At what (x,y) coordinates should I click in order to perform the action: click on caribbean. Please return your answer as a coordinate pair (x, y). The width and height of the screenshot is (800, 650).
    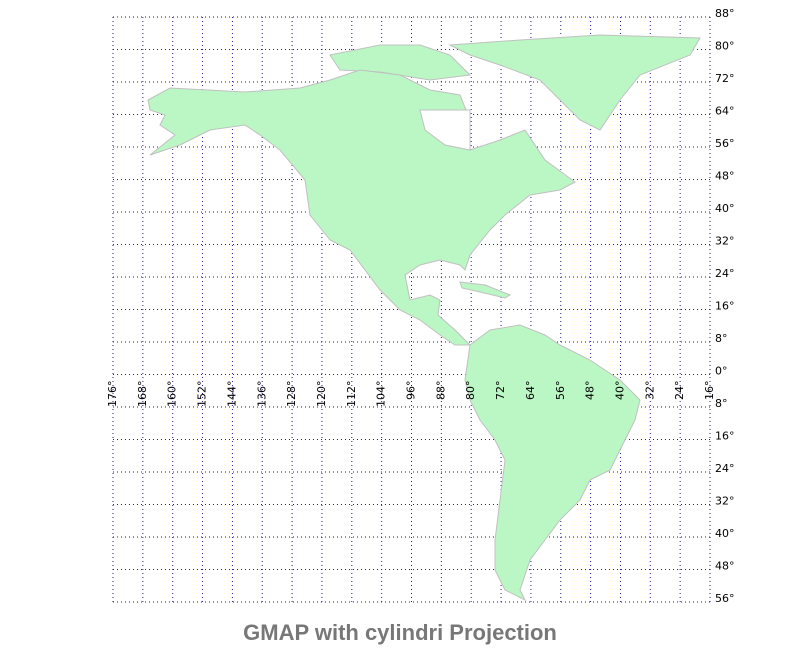
    Looking at the image, I should click on (485, 290).